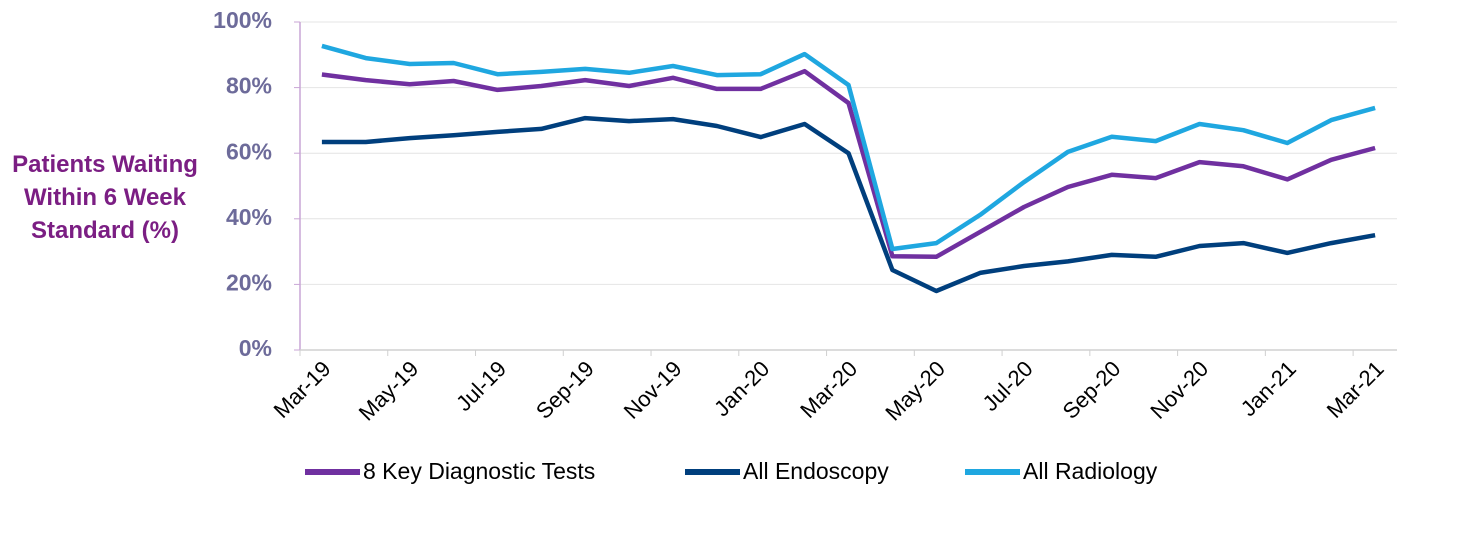 The width and height of the screenshot is (1458, 544). I want to click on y-tick-label: 20%, so click(249, 282).